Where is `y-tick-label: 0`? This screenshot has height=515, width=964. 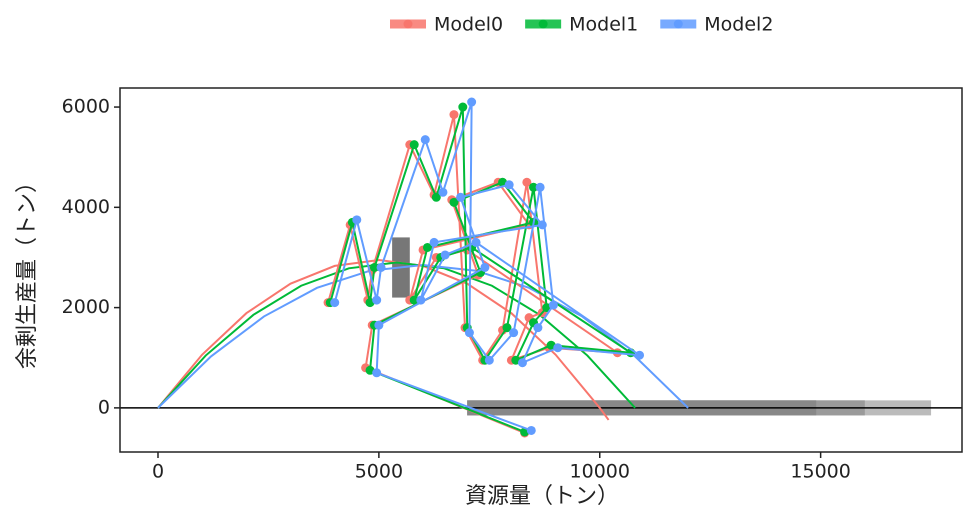
y-tick-label: 0 is located at coordinates (104, 407).